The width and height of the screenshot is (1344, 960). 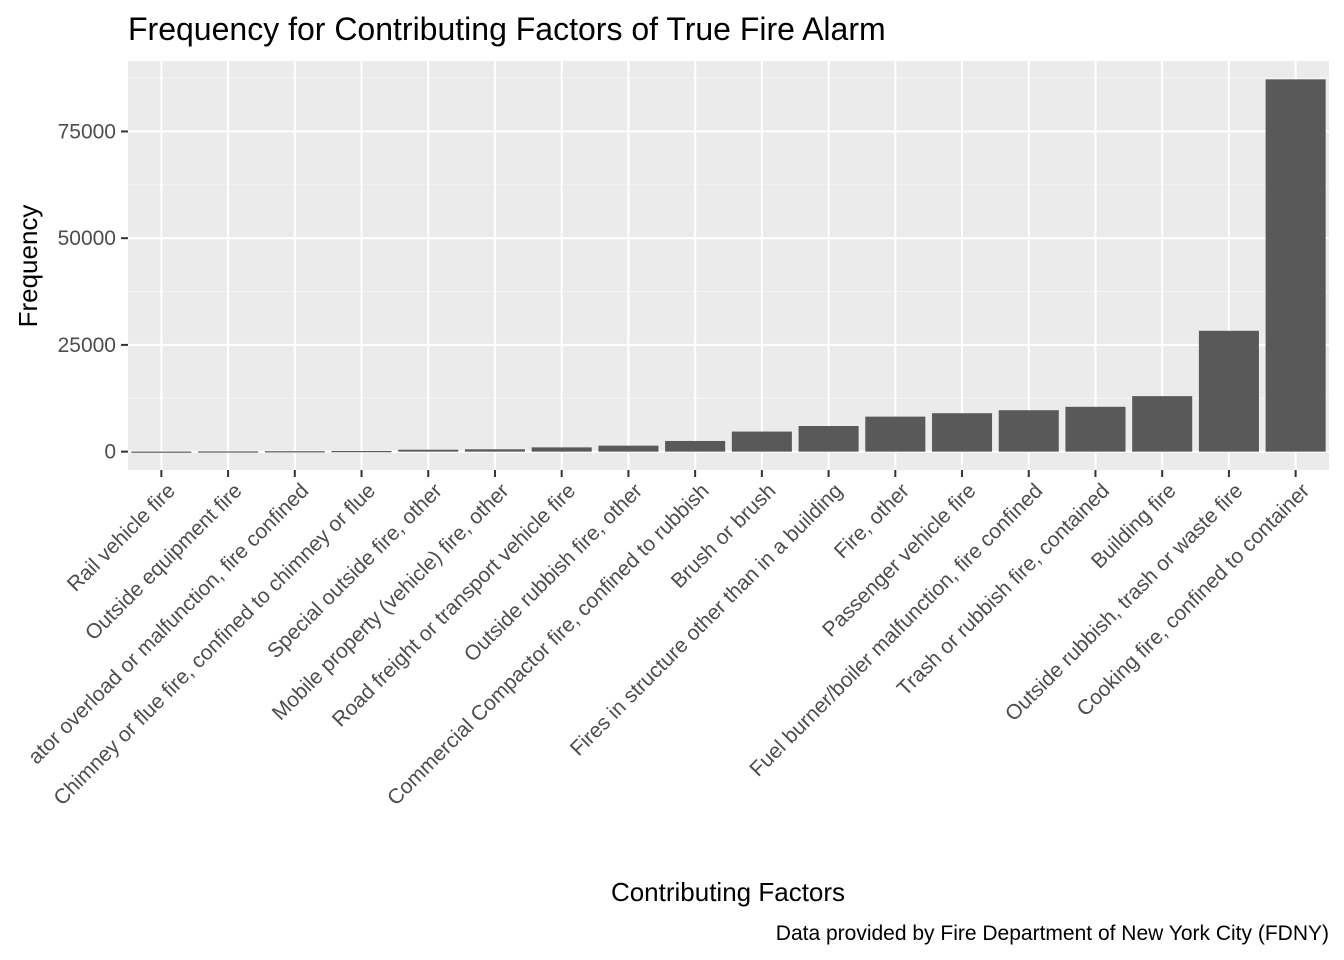 What do you see at coordinates (93, 292) in the screenshot?
I see `y-axis: 0 25000 50000 75000` at bounding box center [93, 292].